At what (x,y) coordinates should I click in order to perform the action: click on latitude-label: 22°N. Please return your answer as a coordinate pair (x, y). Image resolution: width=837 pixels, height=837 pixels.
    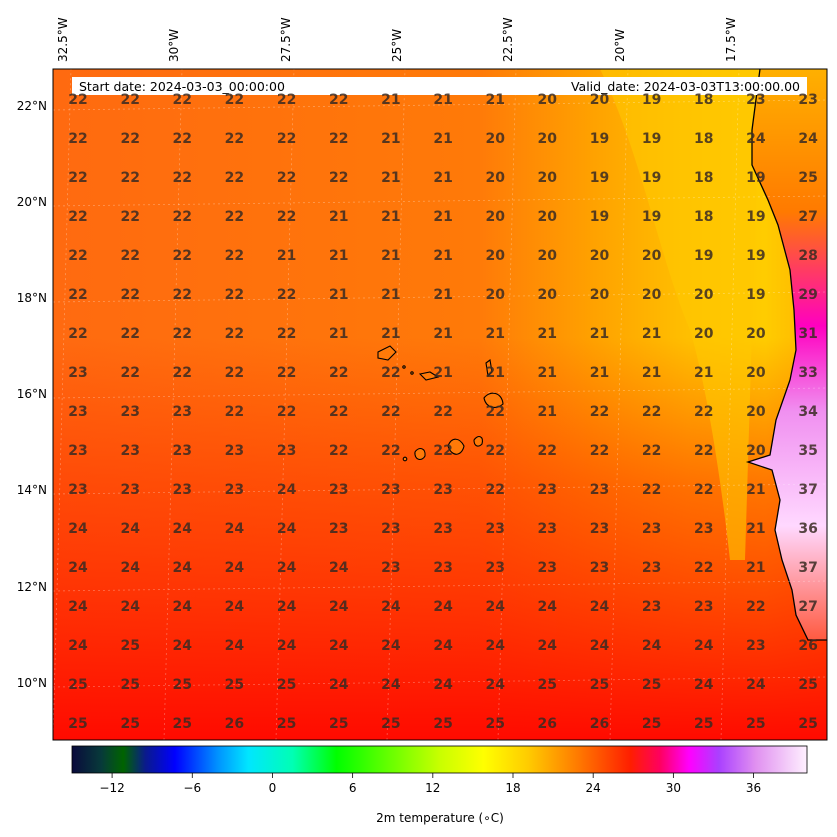
    Looking at the image, I should click on (32, 106).